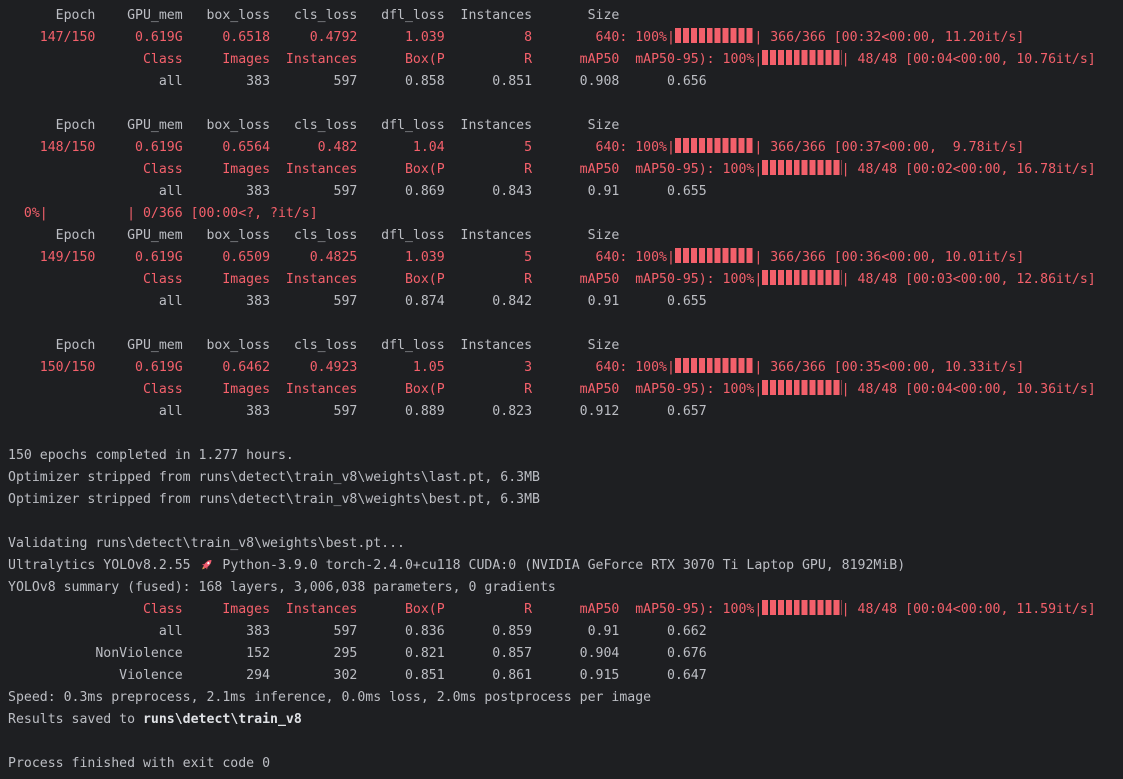  I want to click on terminal-line: all 383 597 0.889 0.823 0.912 0.657, so click(565, 412).